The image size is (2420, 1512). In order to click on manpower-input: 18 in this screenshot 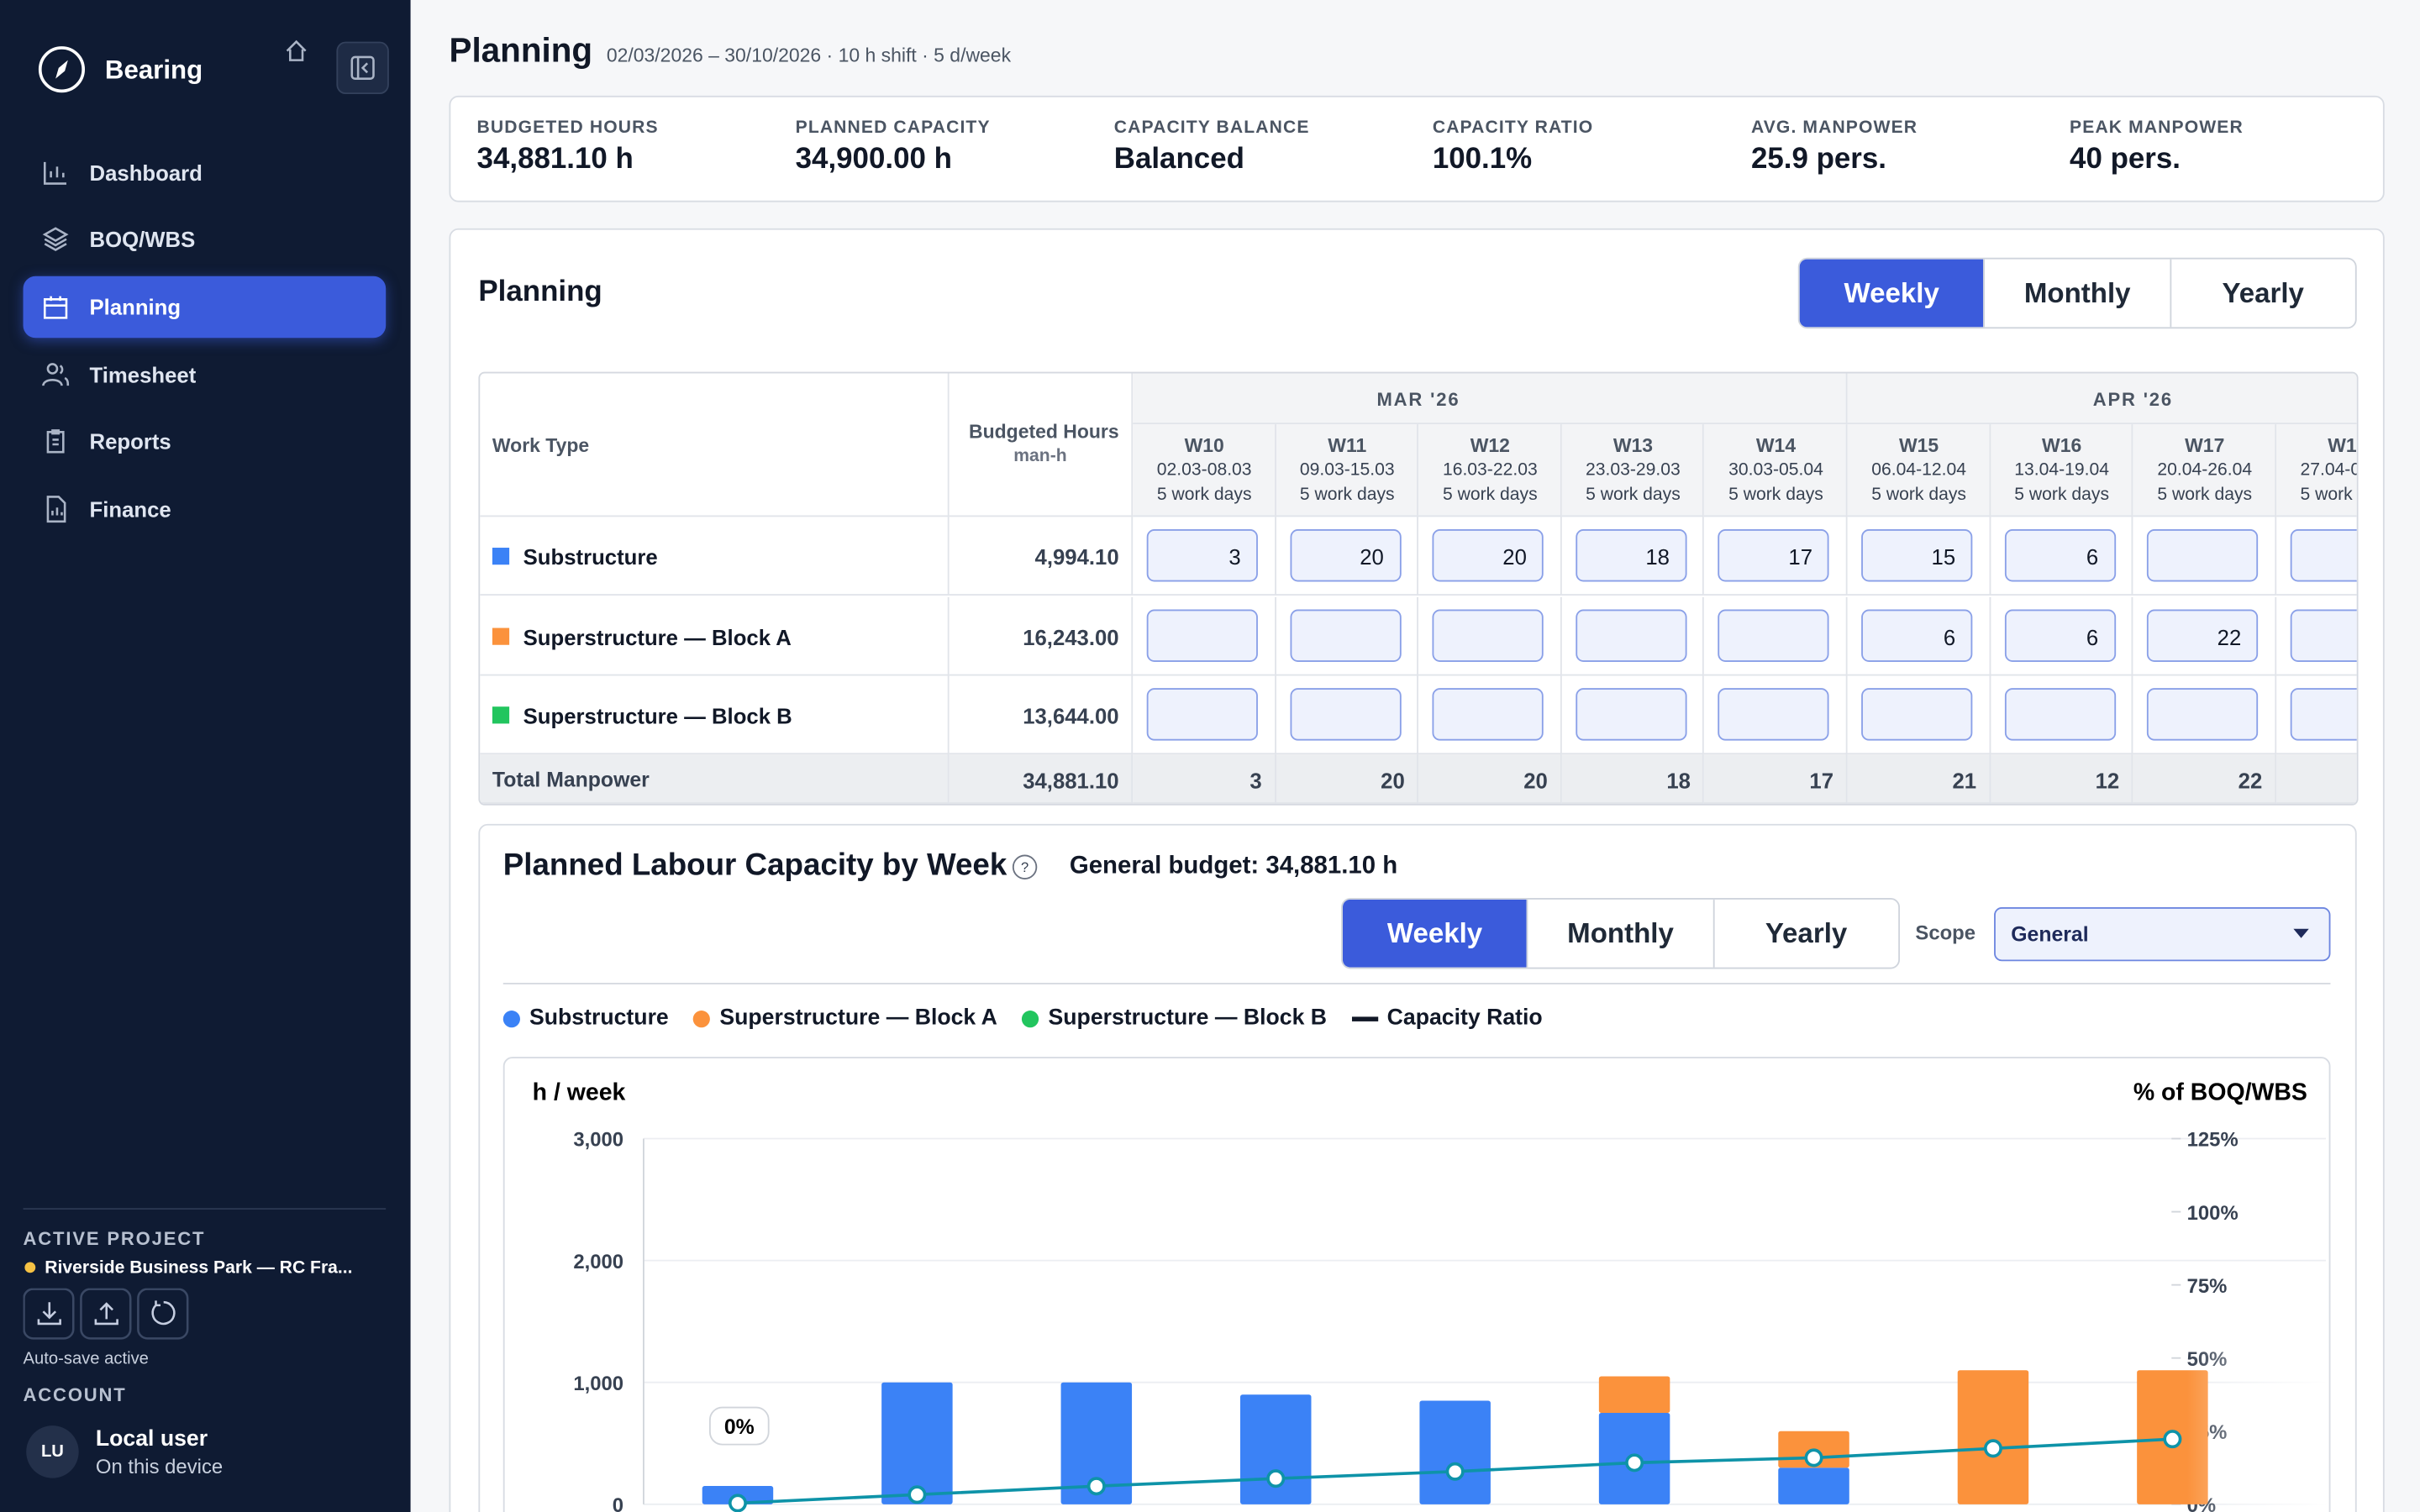, I will do `click(1631, 555)`.